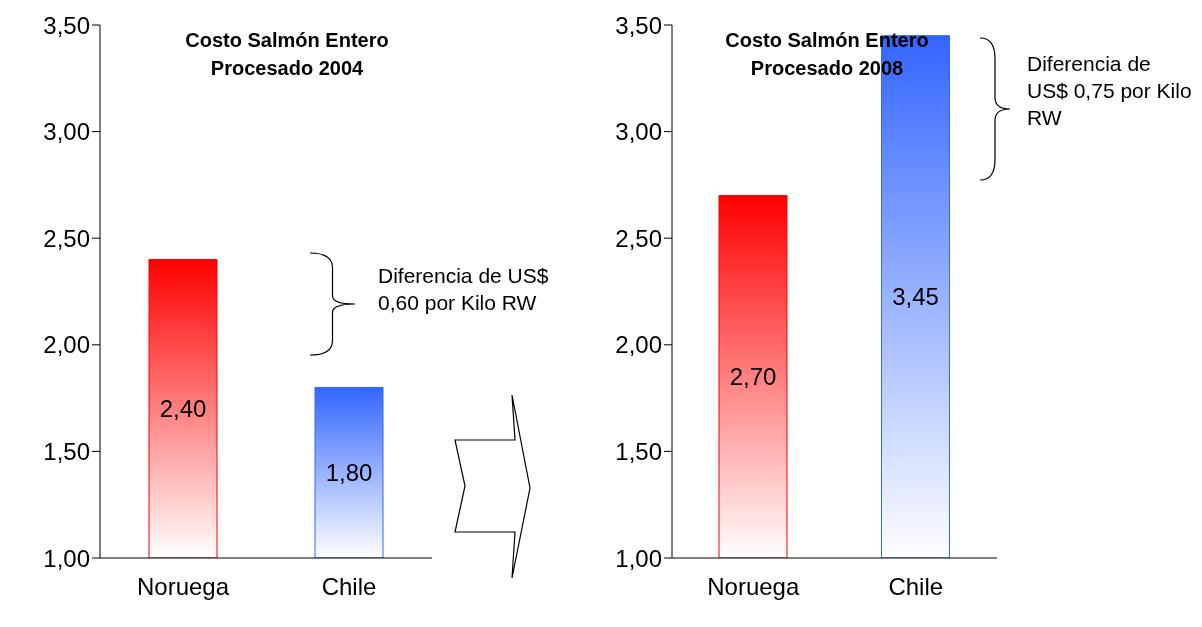  What do you see at coordinates (464, 289) in the screenshot?
I see `annotation: Diferencia de US$ 0,60 por Kilo RW` at bounding box center [464, 289].